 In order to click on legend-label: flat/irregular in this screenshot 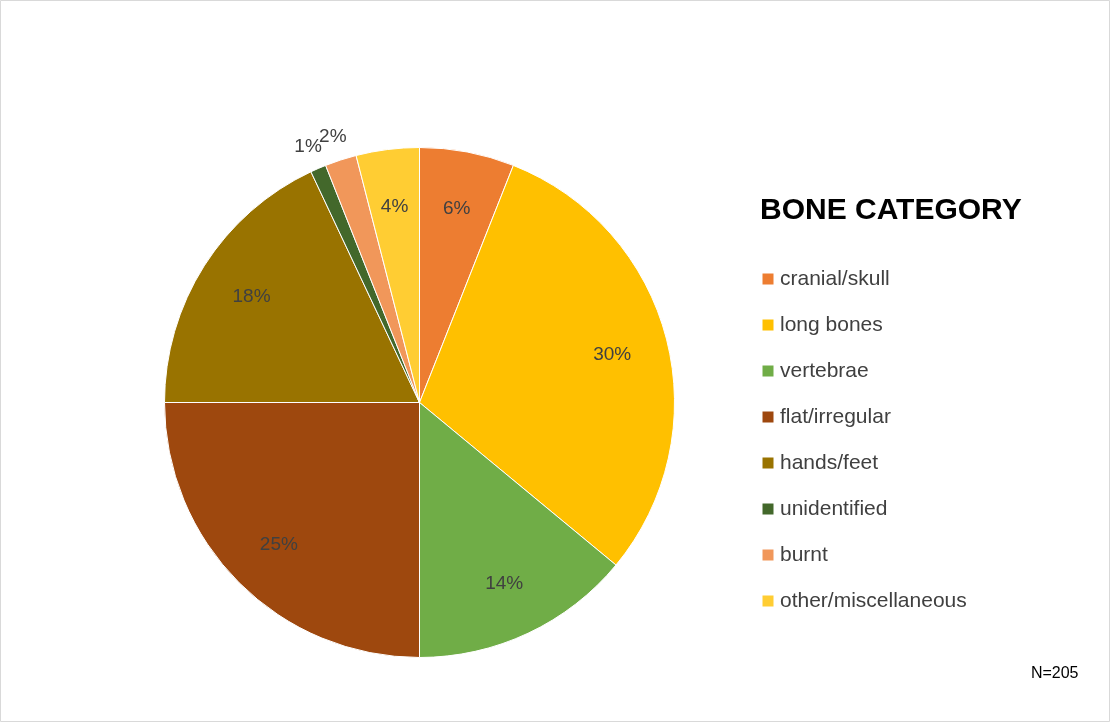, I will do `click(835, 416)`.